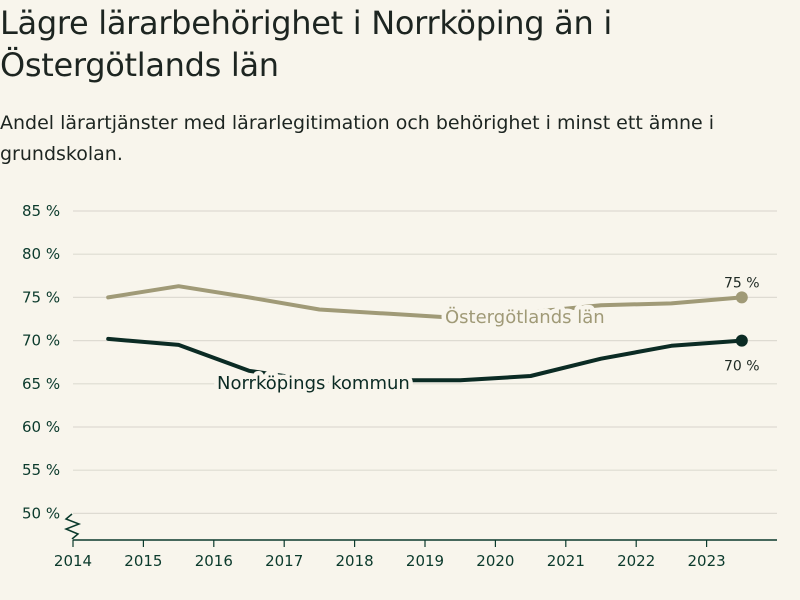 The image size is (800, 600). I want to click on x-axis: 2014 2015 2016 2017 2018 2019 2020 2021 2022 2023, so click(415, 541).